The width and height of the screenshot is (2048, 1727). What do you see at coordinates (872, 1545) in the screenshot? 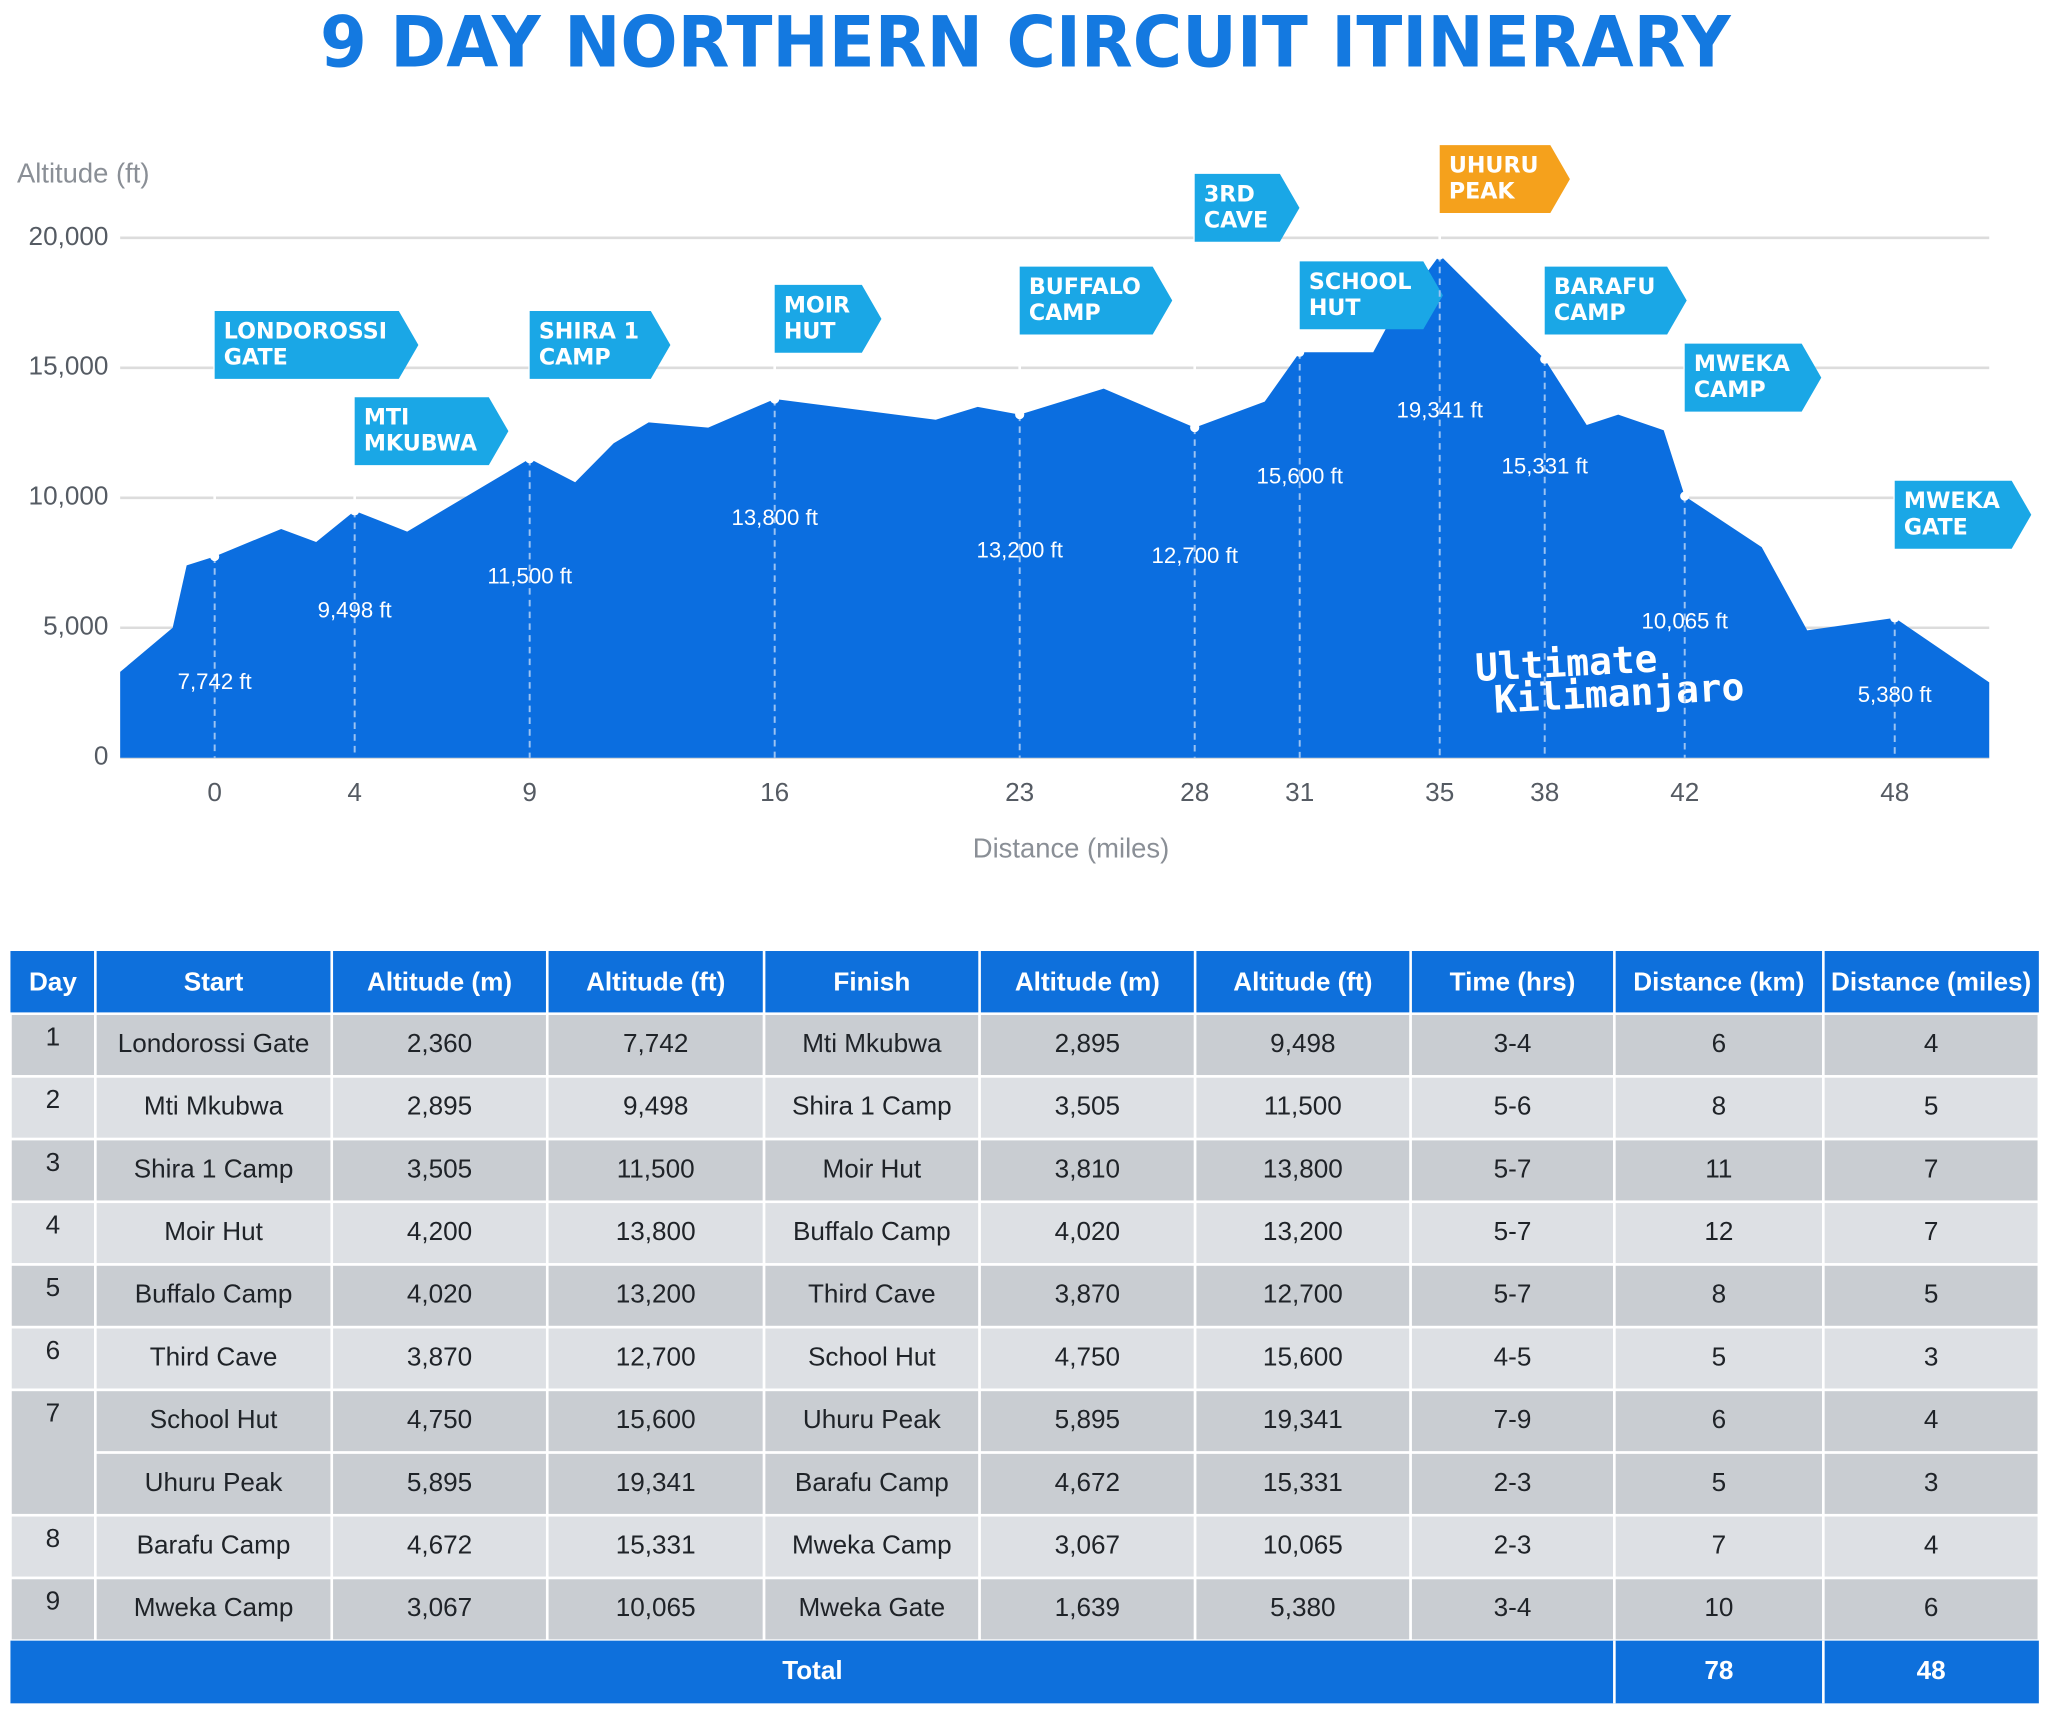
I see `table-cell-text: Mweka Camp` at bounding box center [872, 1545].